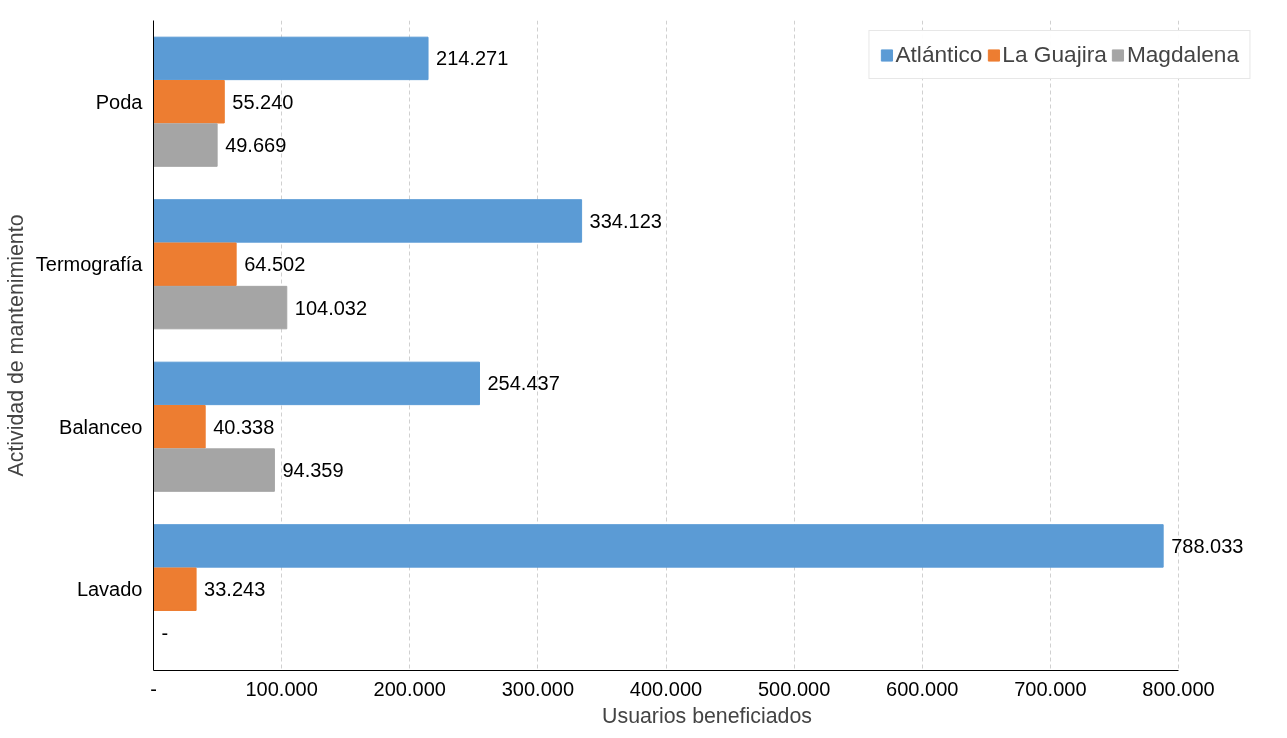 This screenshot has width=1287, height=738. Describe the element at coordinates (1054, 54) in the screenshot. I see `legend-label: La Guajira` at that location.